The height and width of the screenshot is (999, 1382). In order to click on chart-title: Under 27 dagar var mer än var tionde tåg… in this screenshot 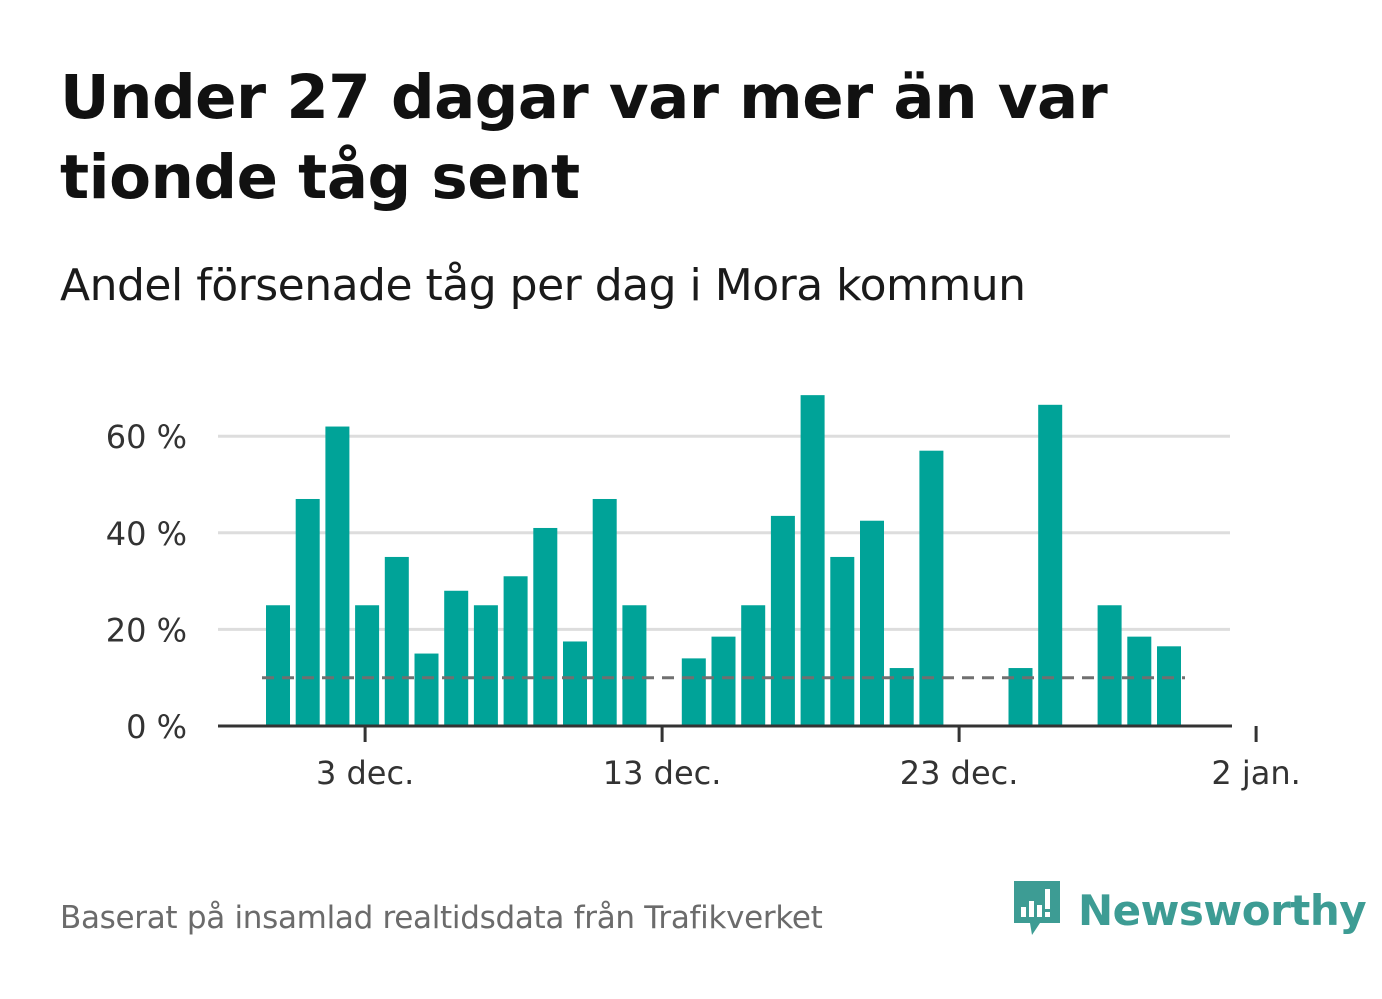, I will do `click(584, 137)`.